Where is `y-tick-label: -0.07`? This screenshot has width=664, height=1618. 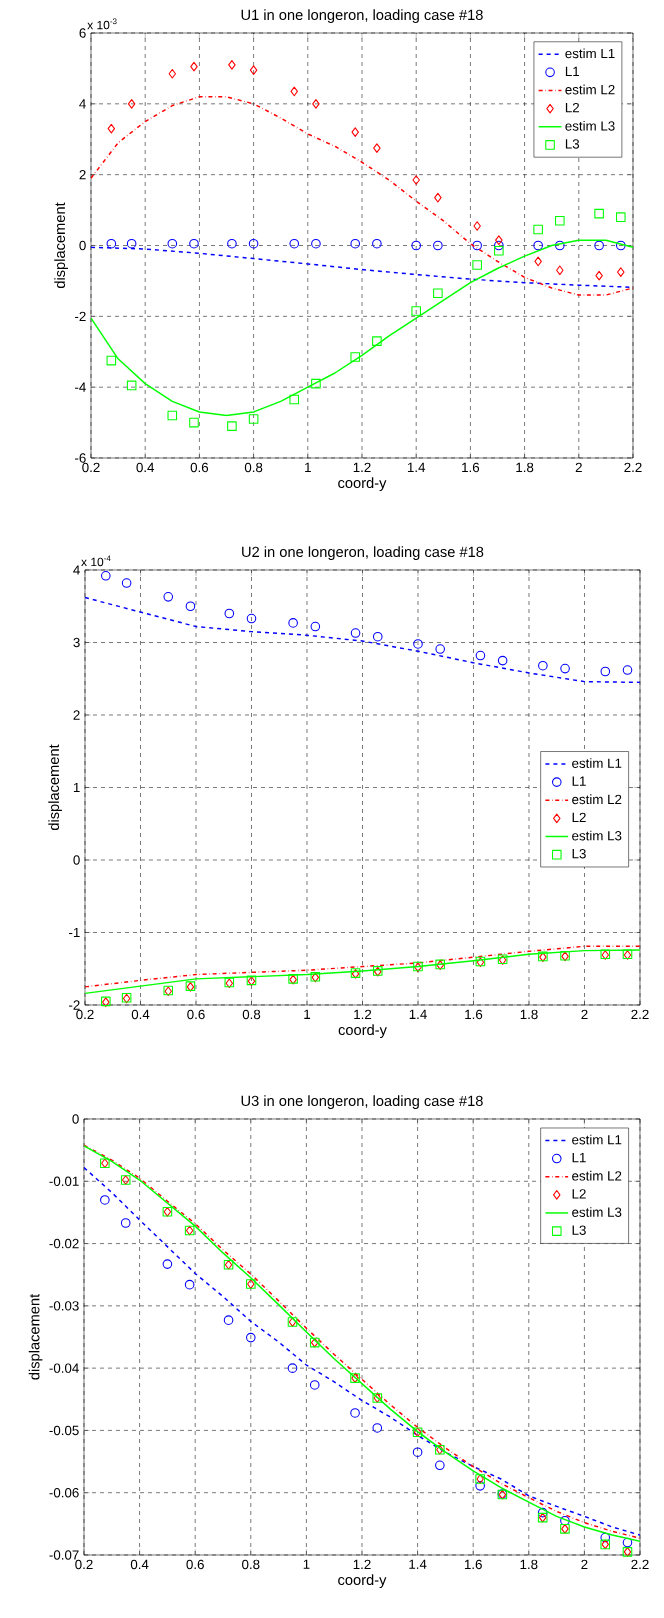
y-tick-label: -0.07 is located at coordinates (64, 1555).